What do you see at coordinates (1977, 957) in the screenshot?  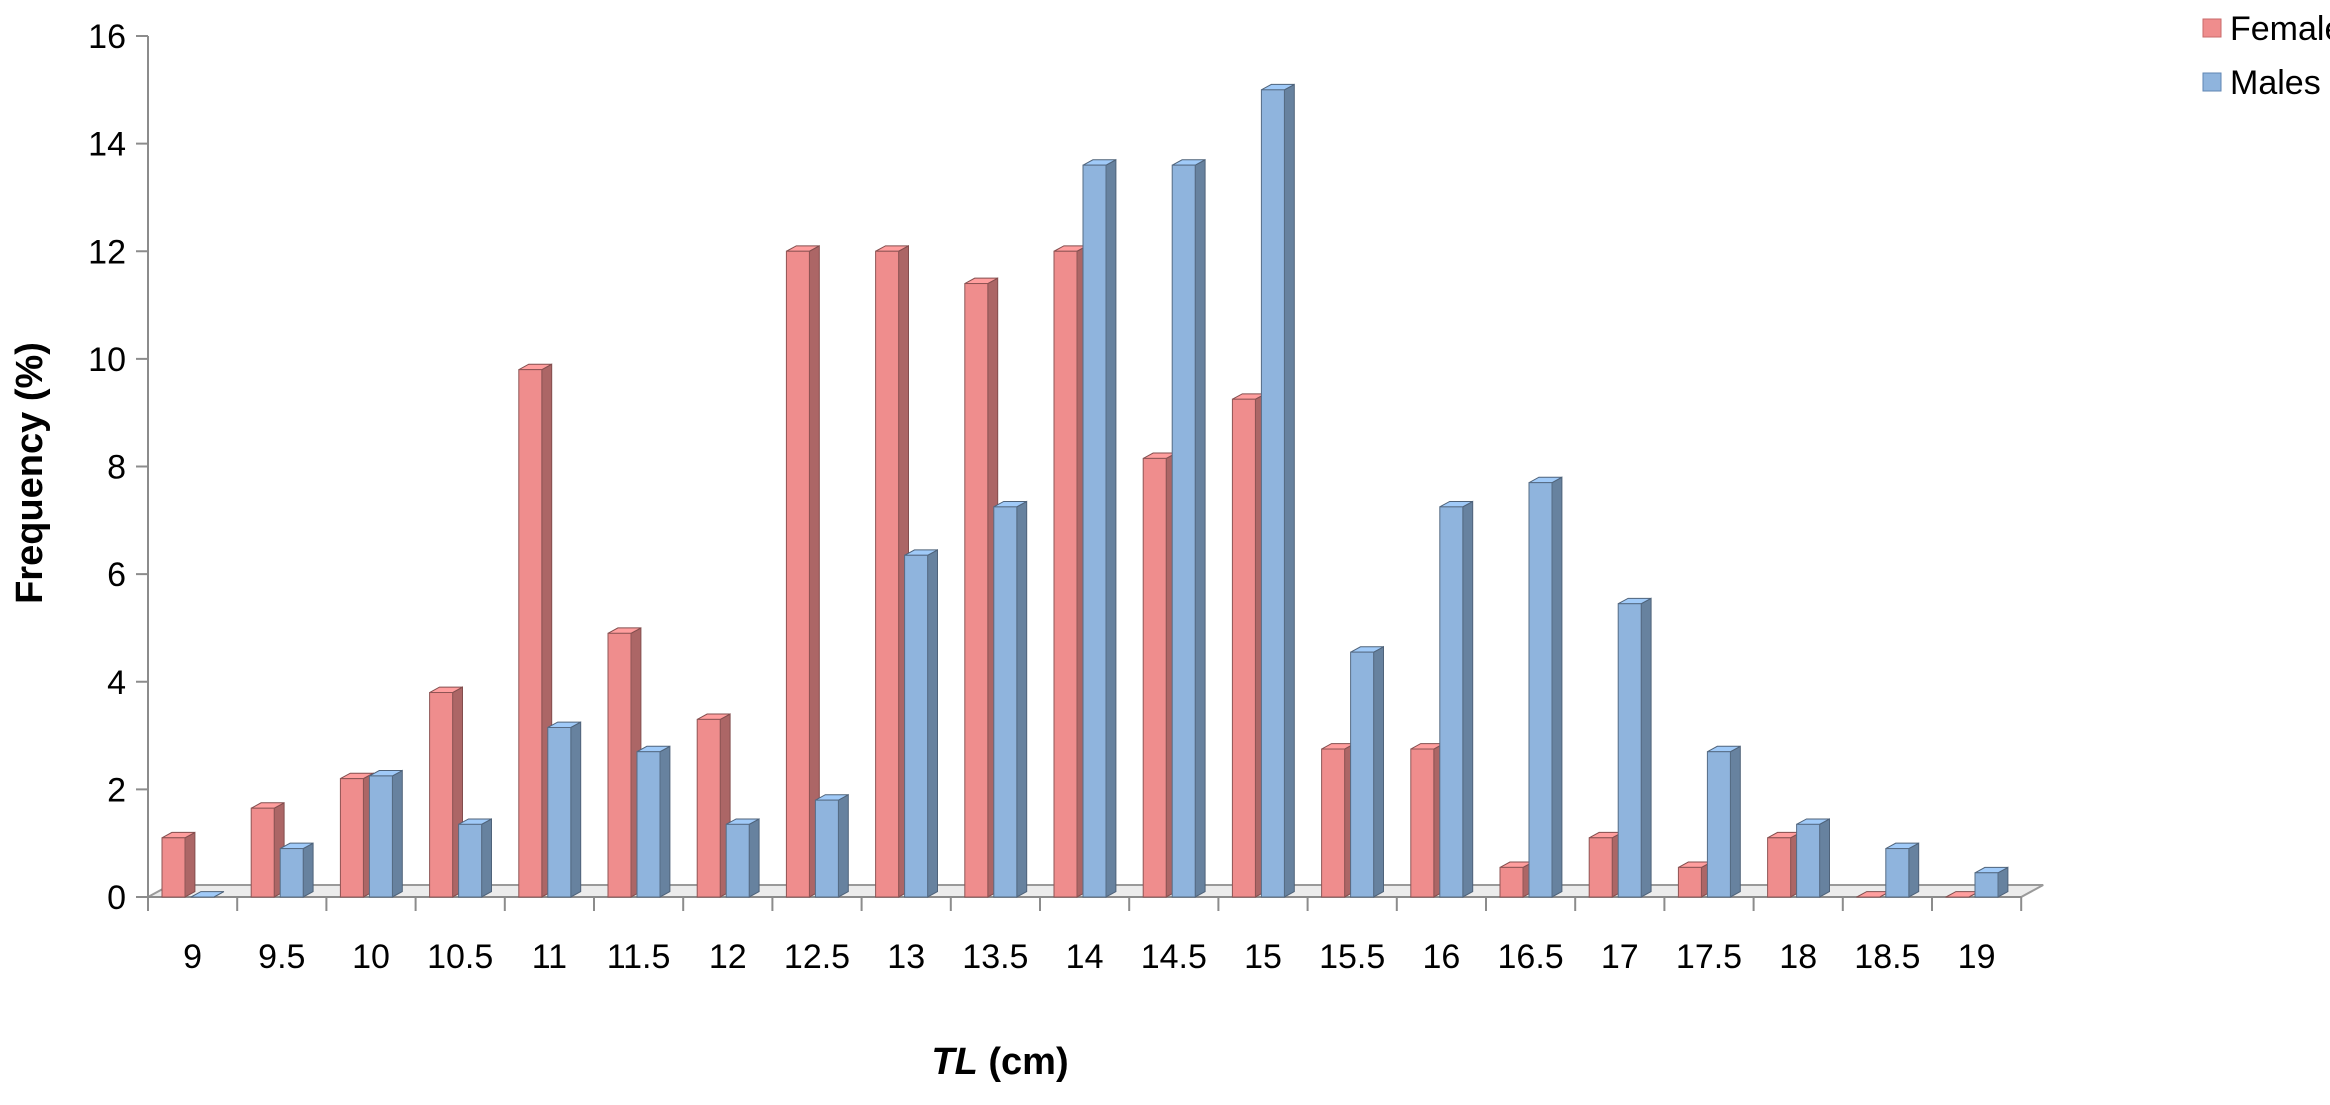 I see `x-tick-label: 19` at bounding box center [1977, 957].